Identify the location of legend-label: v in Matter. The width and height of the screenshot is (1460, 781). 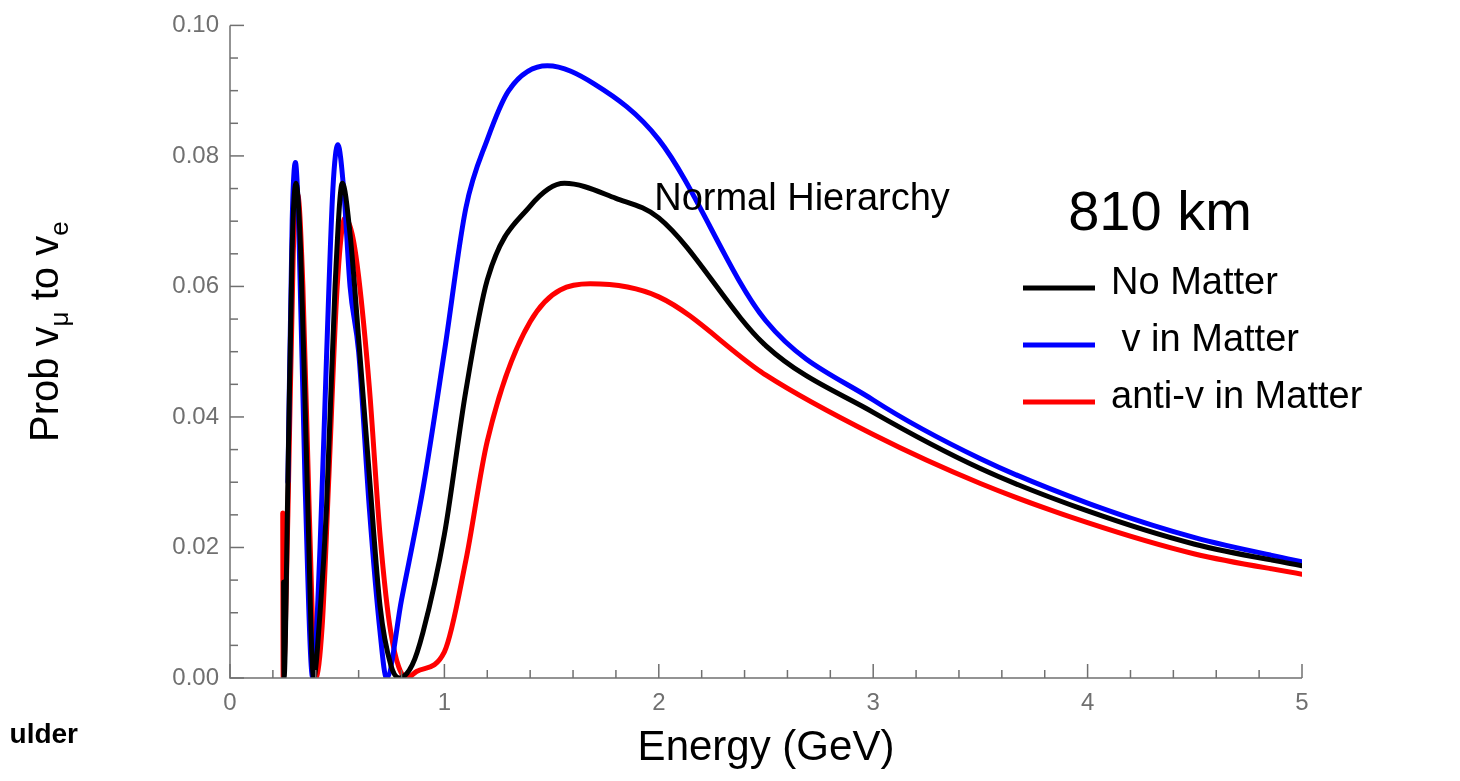
(1205, 338).